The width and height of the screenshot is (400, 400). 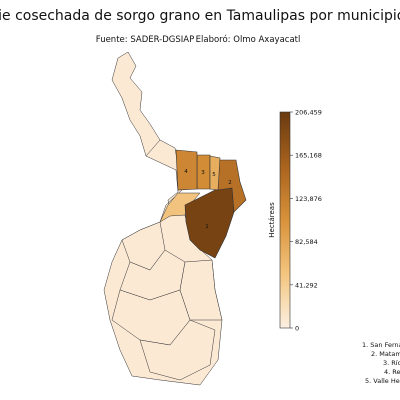 I want to click on legend-entry: 1. San Ferna, so click(x=381, y=345).